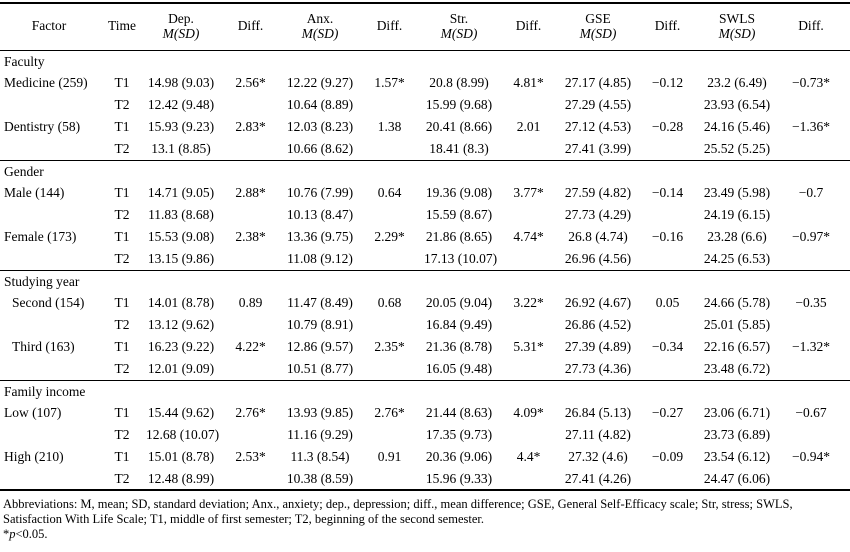 The height and width of the screenshot is (552, 850). What do you see at coordinates (181, 325) in the screenshot?
I see `mean-sd-cell: 13.12 (9.62)` at bounding box center [181, 325].